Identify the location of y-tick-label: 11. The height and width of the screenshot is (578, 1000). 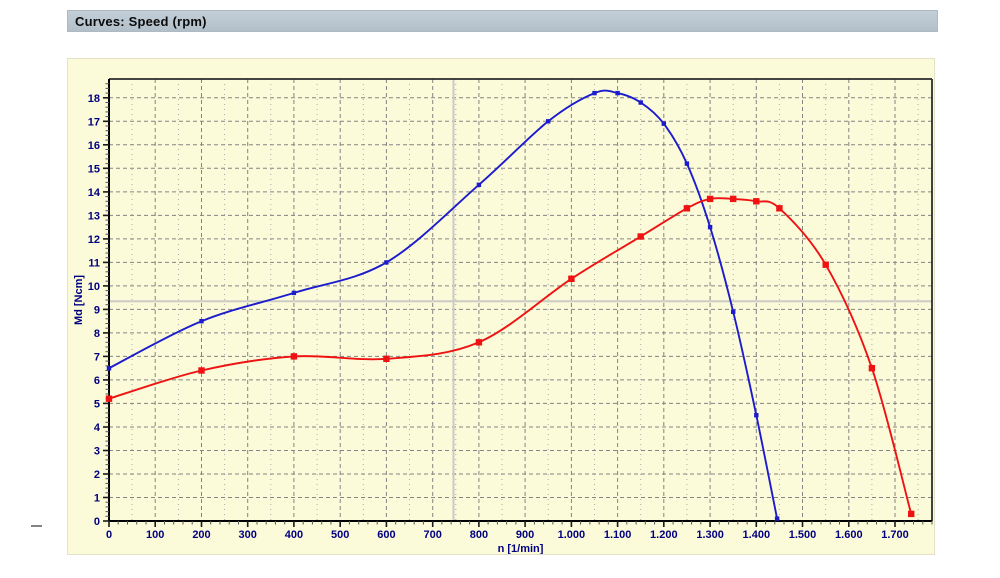
(94, 263).